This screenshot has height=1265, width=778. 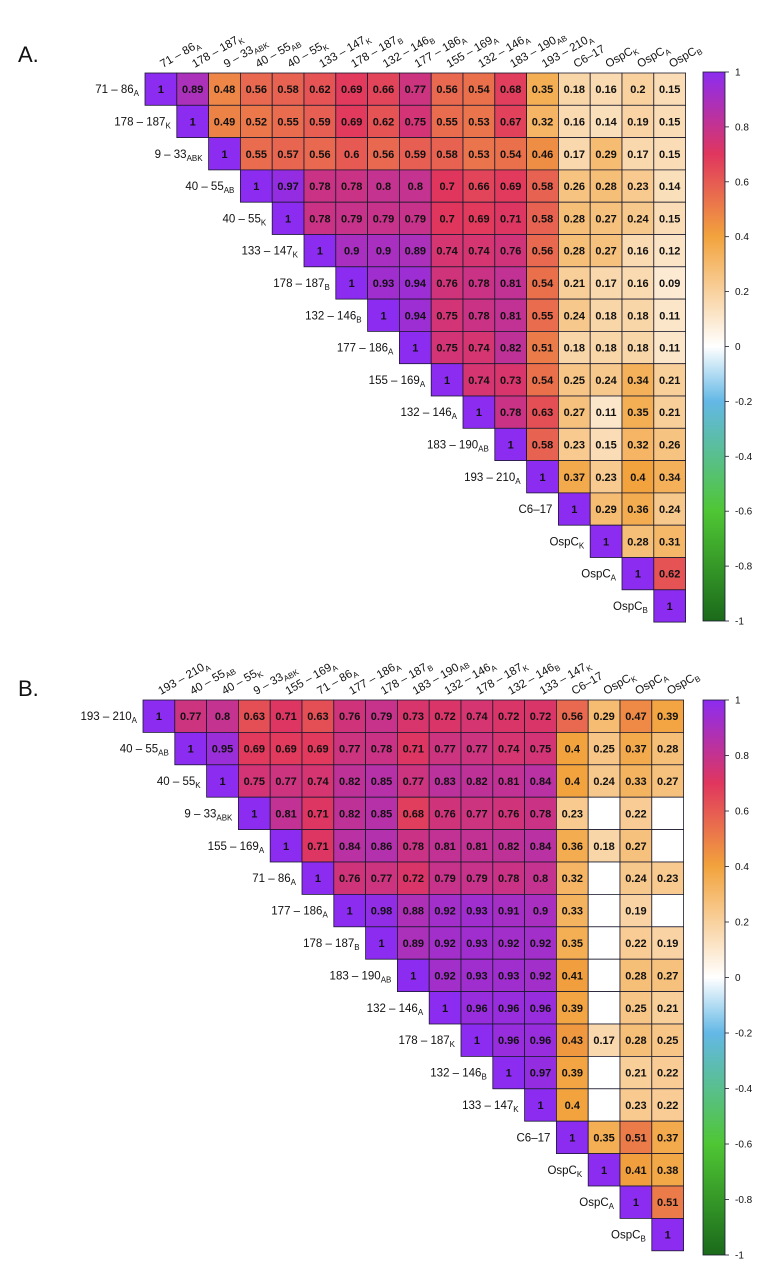 I want to click on cell-value-label: 0.66, so click(x=383, y=90).